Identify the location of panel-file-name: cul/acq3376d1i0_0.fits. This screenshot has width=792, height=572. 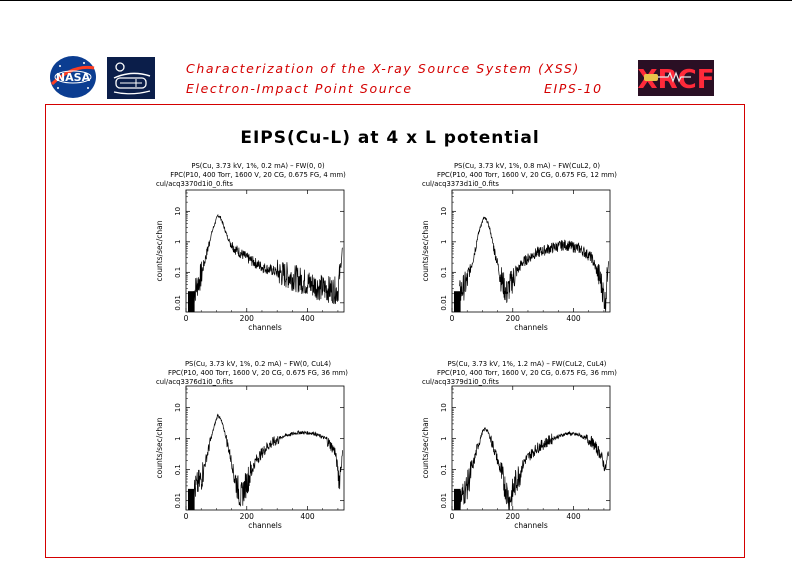
(194, 382).